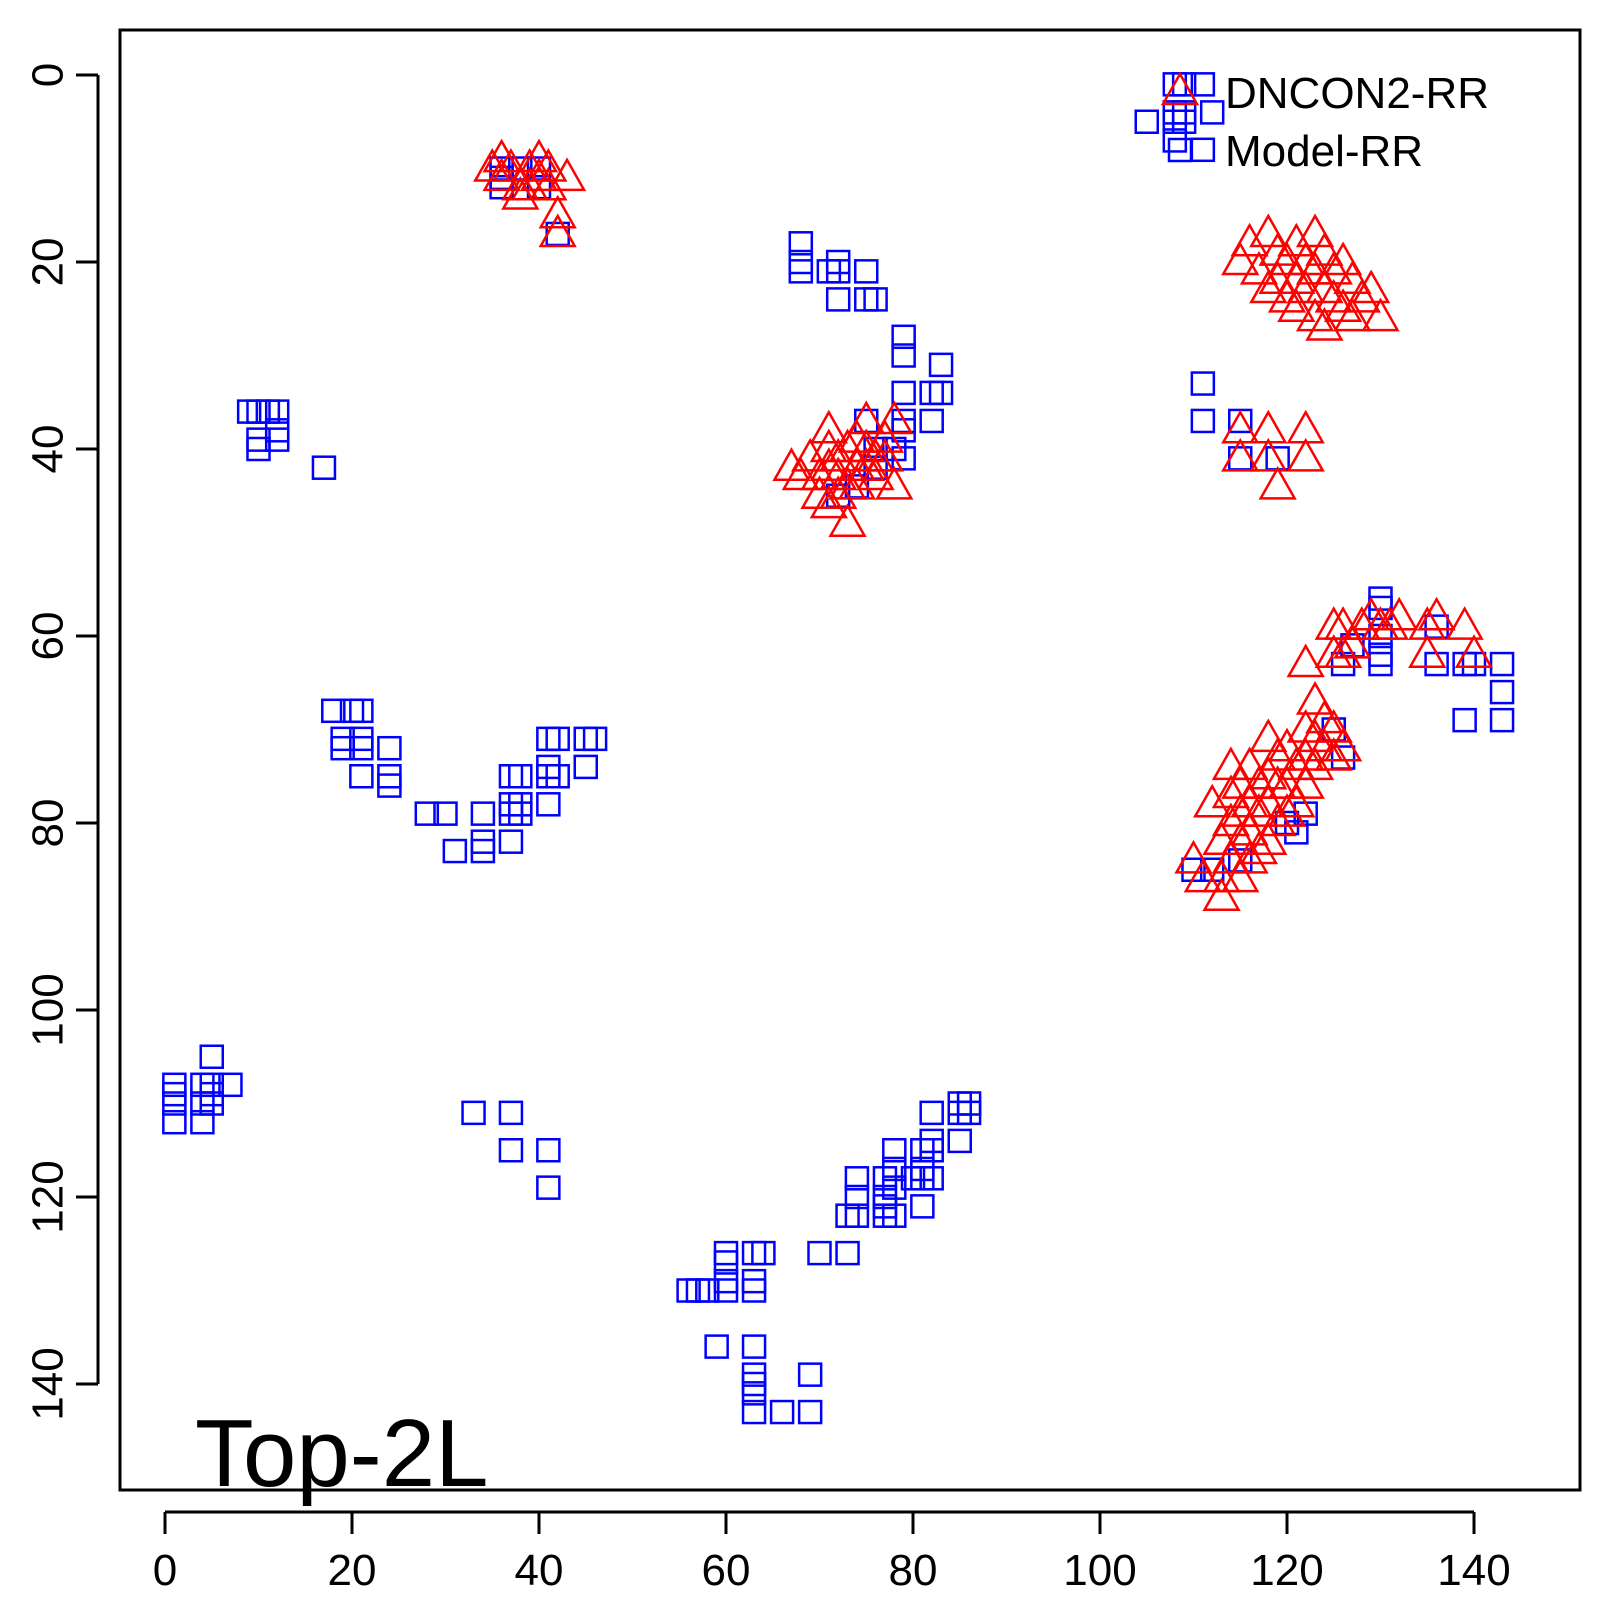 The height and width of the screenshot is (1600, 1600). I want to click on x-axis: 0 20 40 60 80 100 120 140, so click(832, 1552).